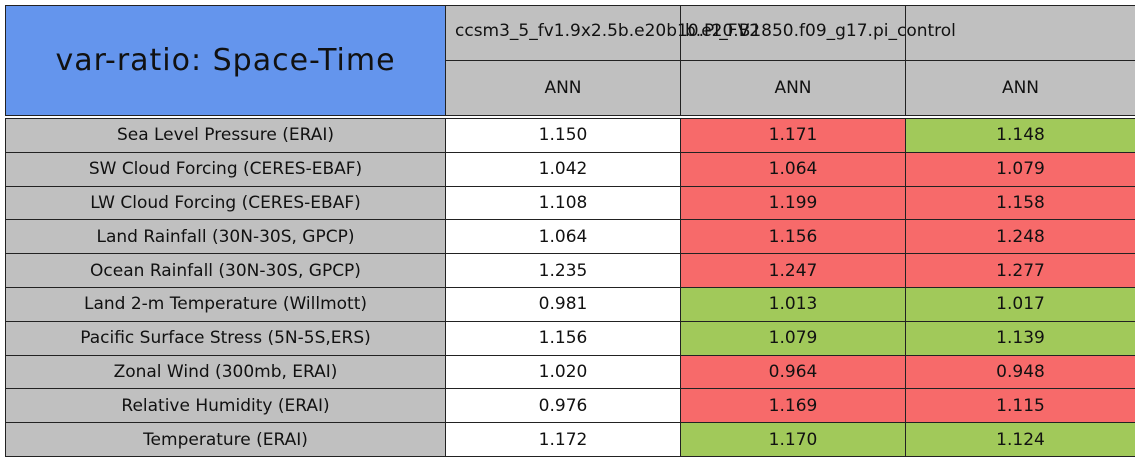 Image resolution: width=1135 pixels, height=461 pixels. What do you see at coordinates (1020, 304) in the screenshot?
I see `value-cell: 1.017` at bounding box center [1020, 304].